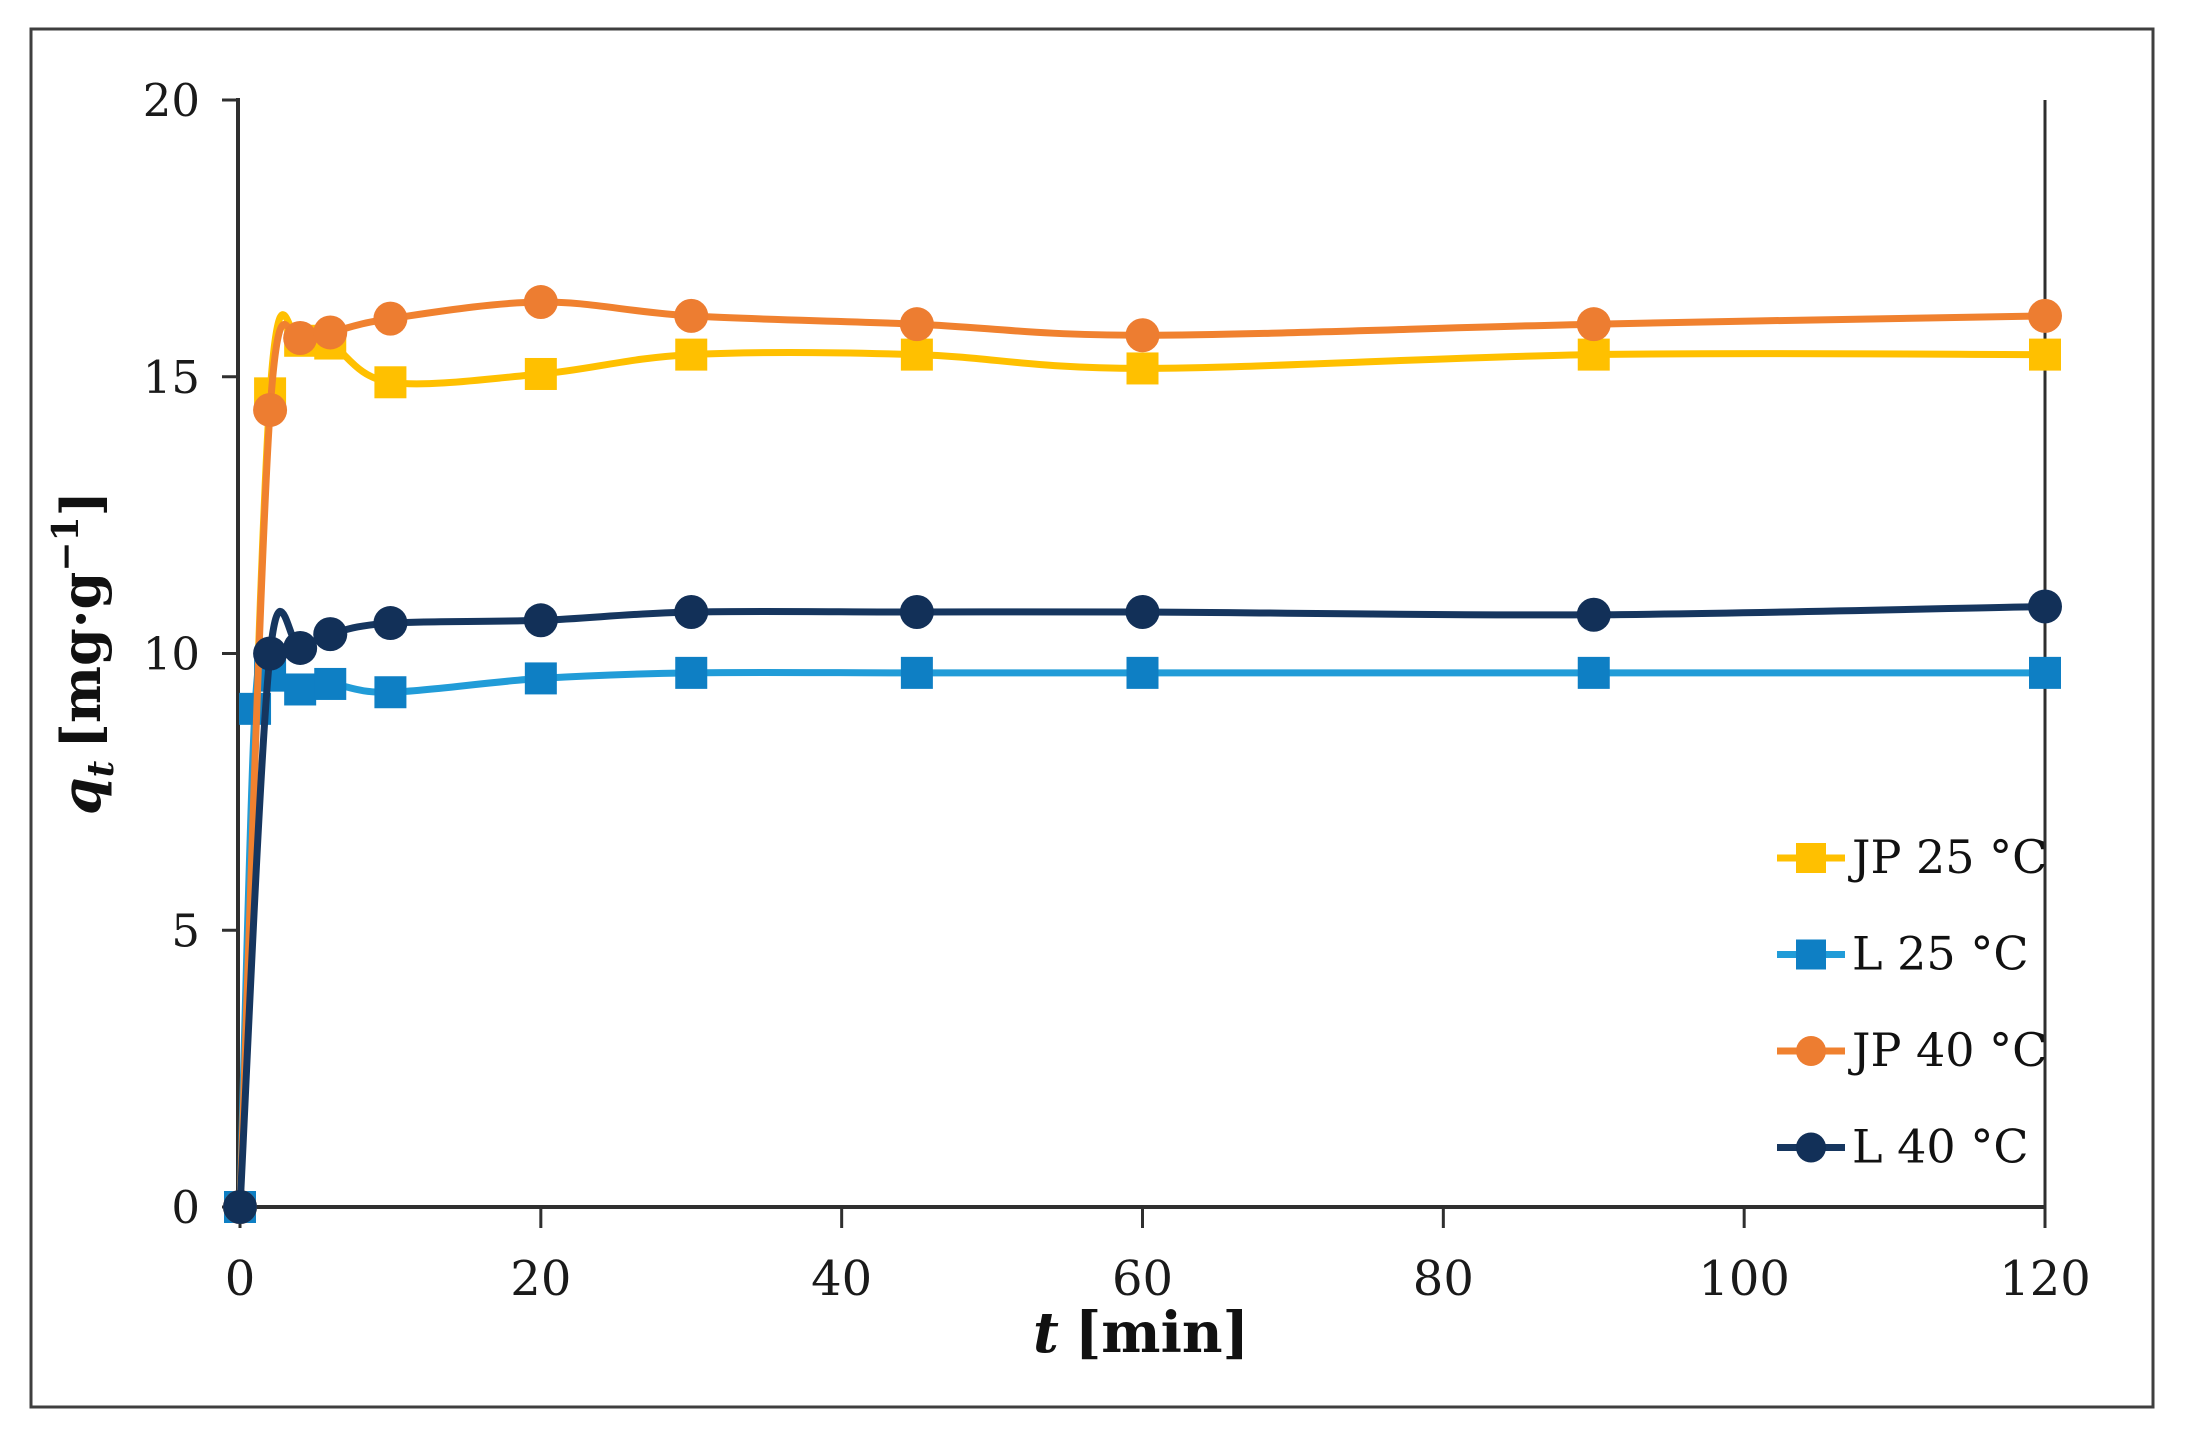 This screenshot has height=1440, width=2190. Describe the element at coordinates (171, 100) in the screenshot. I see `y-tick-label-20: 20` at that location.